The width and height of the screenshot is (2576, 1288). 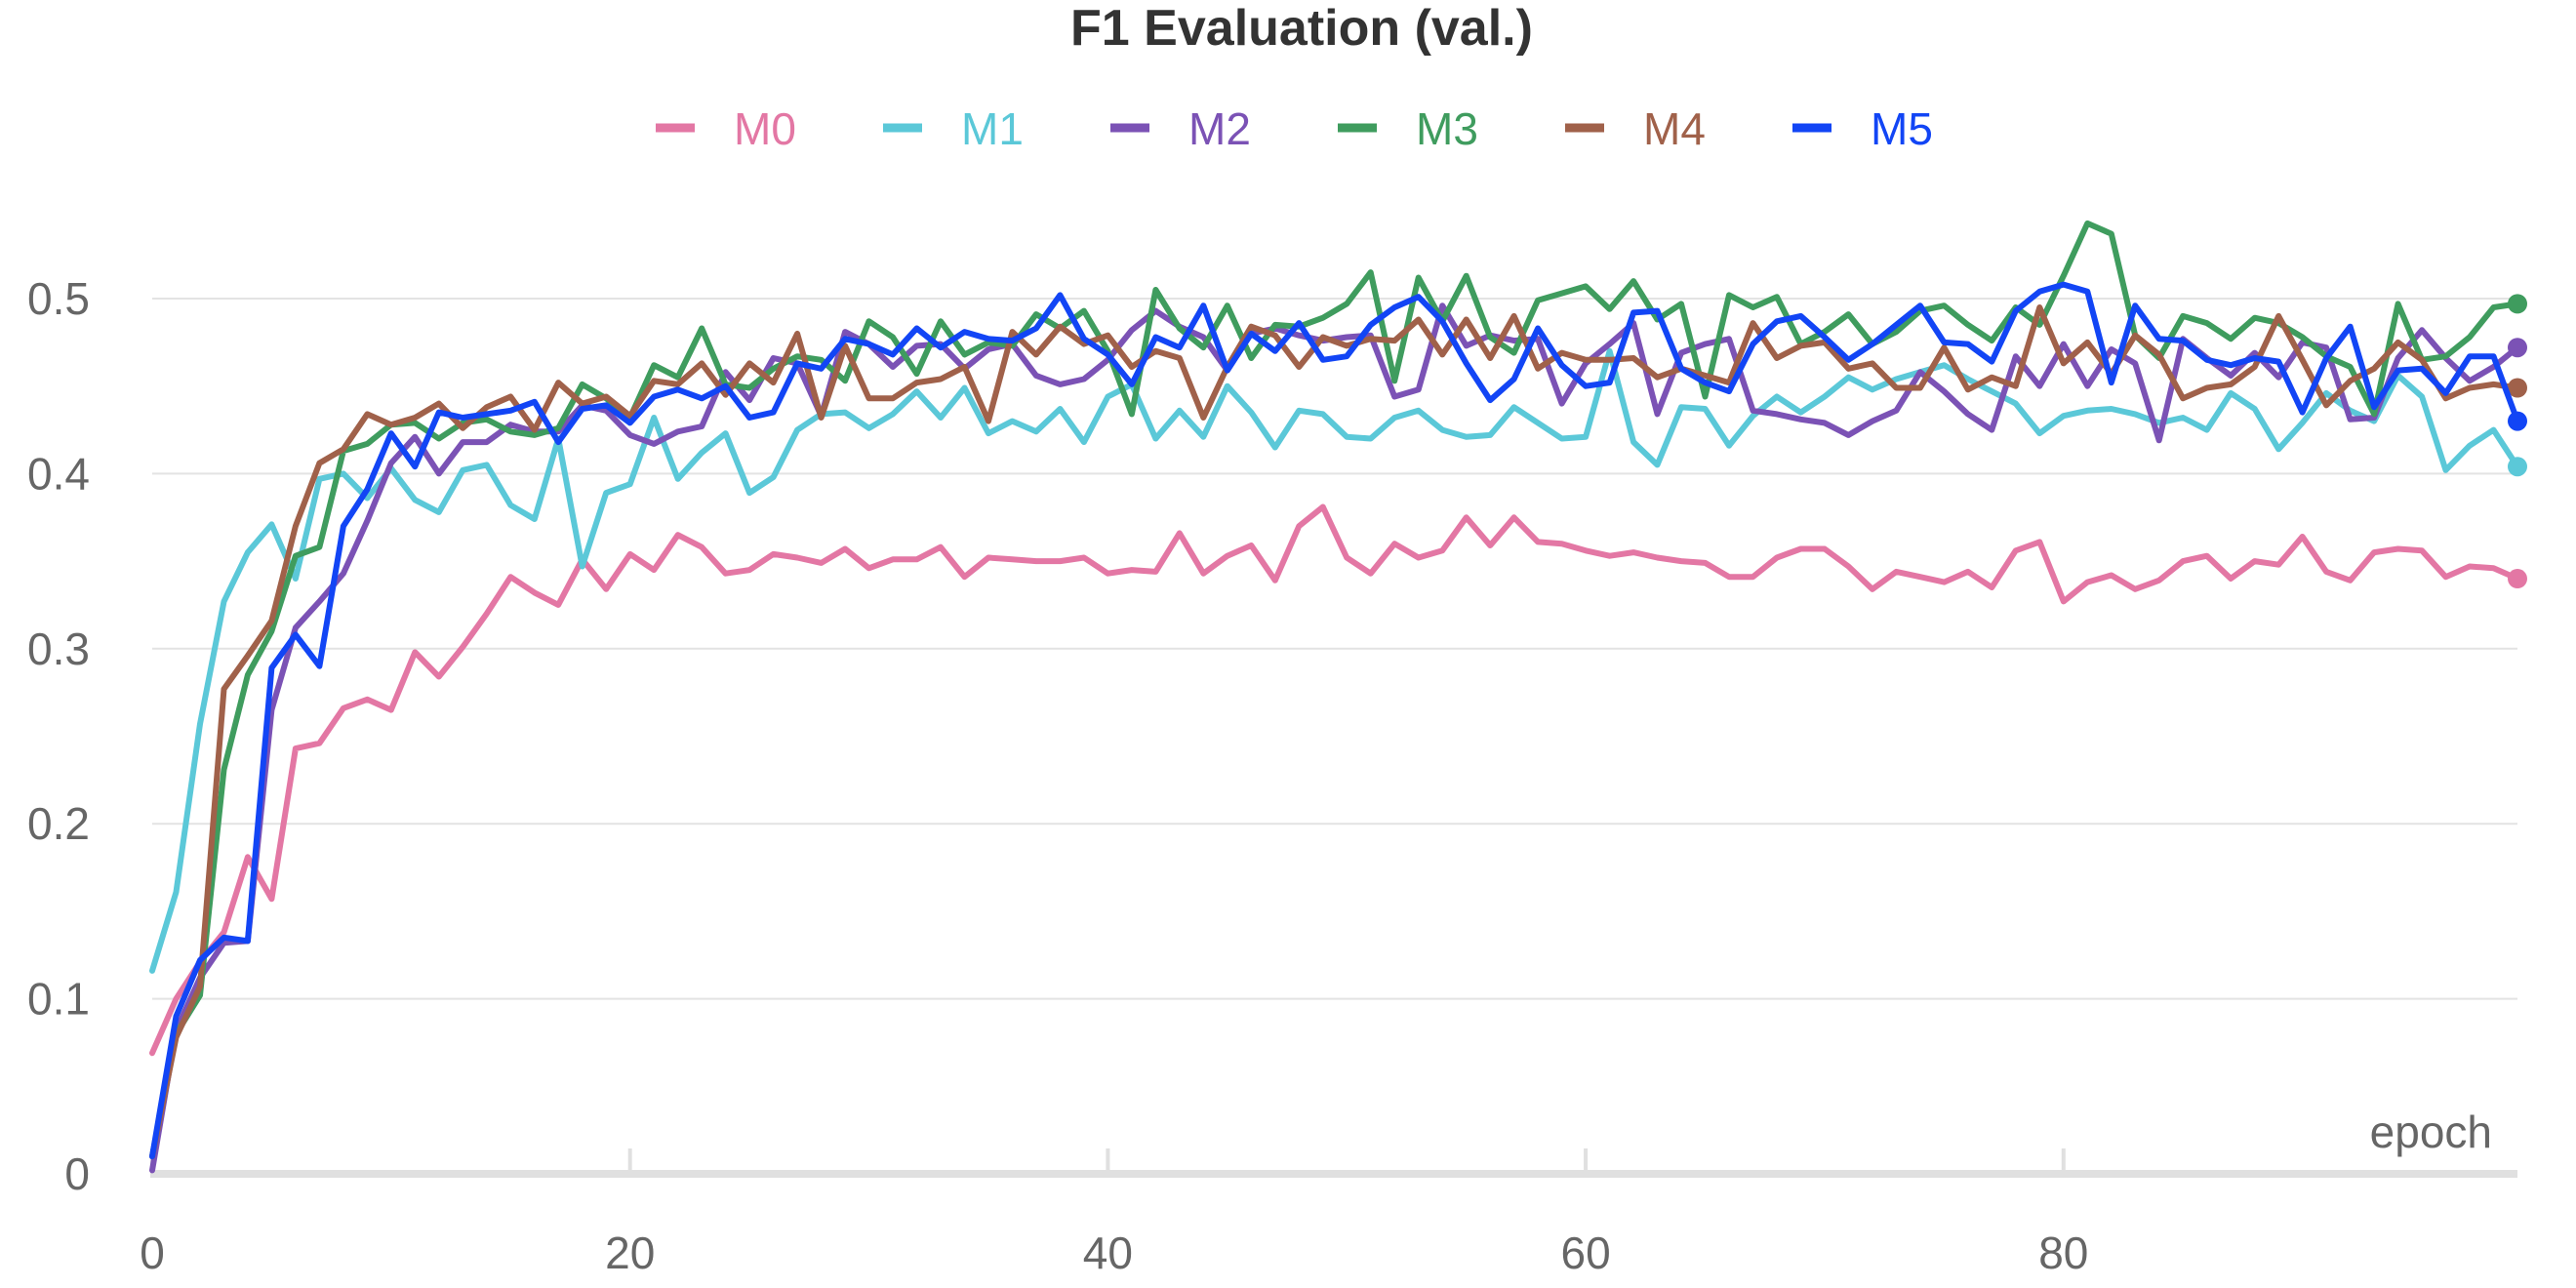 I want to click on y-tick-label: 0.4, so click(x=58, y=473).